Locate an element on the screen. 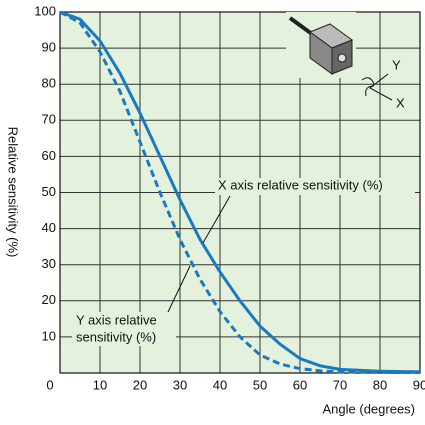  y-tick-label: 70 is located at coordinates (49, 119).